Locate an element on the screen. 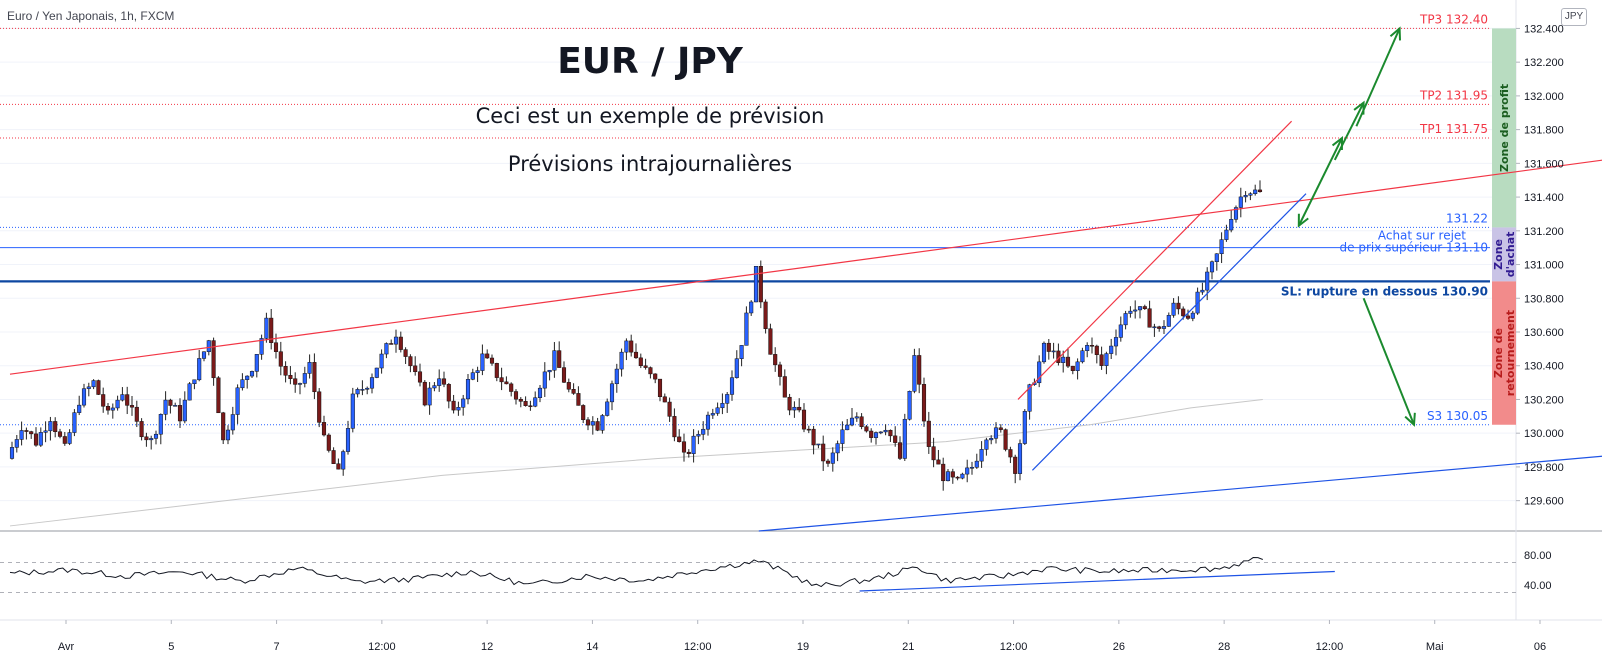 The image size is (1602, 660). symbol-label: Euro / Yen Japonais, 1h, FXCM is located at coordinates (91, 16).